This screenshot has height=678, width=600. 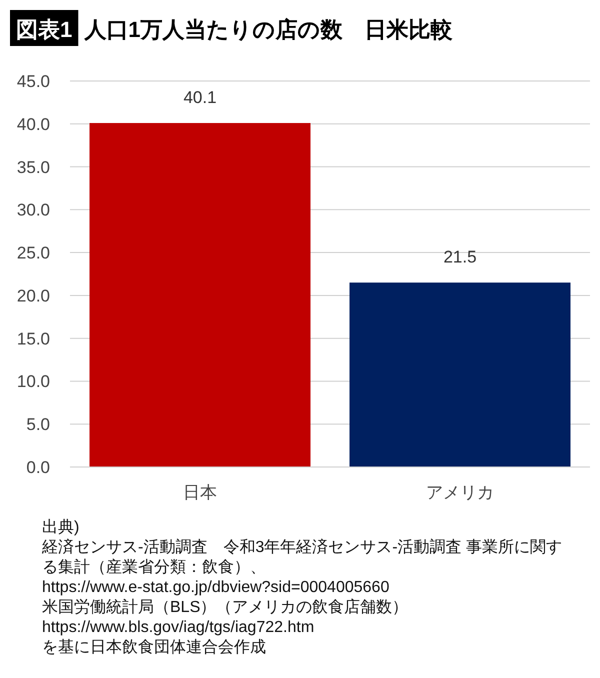 What do you see at coordinates (179, 628) in the screenshot?
I see `text: https://www.bls.gov/iag/tgs/iag722.htm` at bounding box center [179, 628].